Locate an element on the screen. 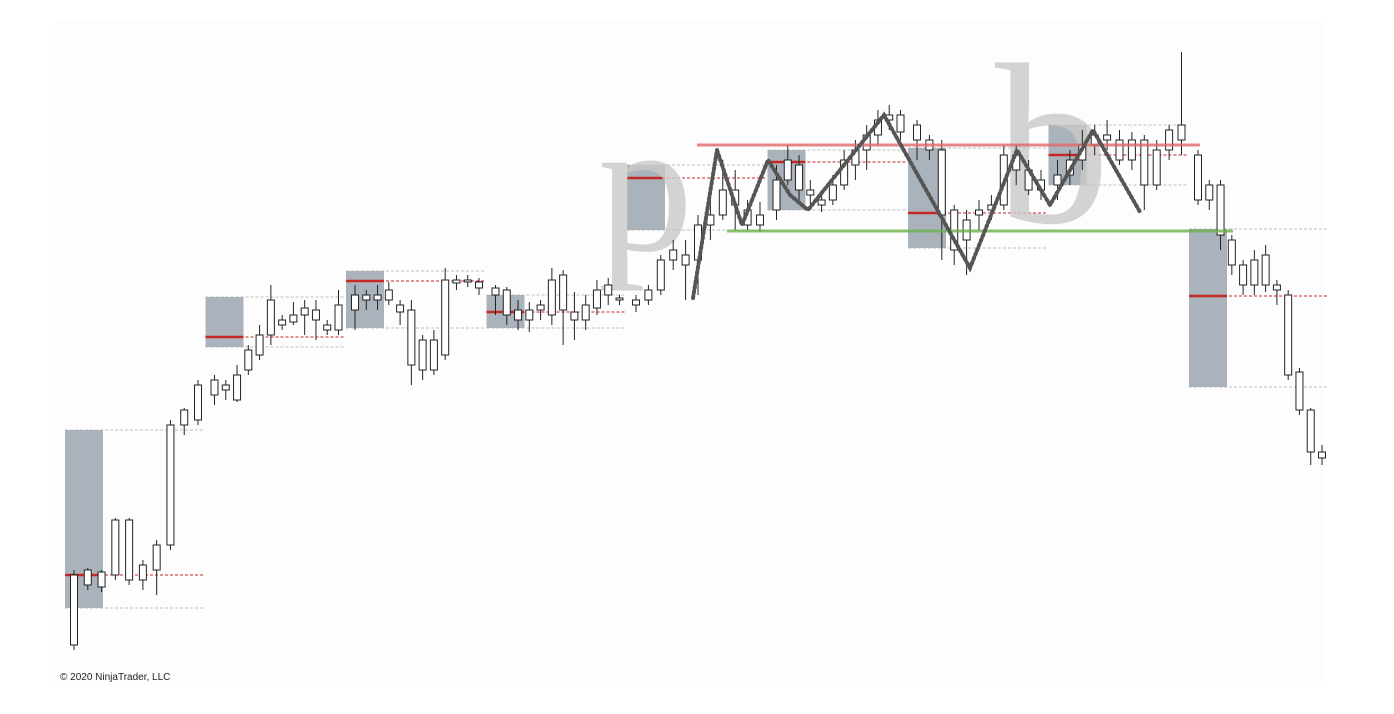 This screenshot has width=1394, height=714. pattern-path is located at coordinates (916, 205).